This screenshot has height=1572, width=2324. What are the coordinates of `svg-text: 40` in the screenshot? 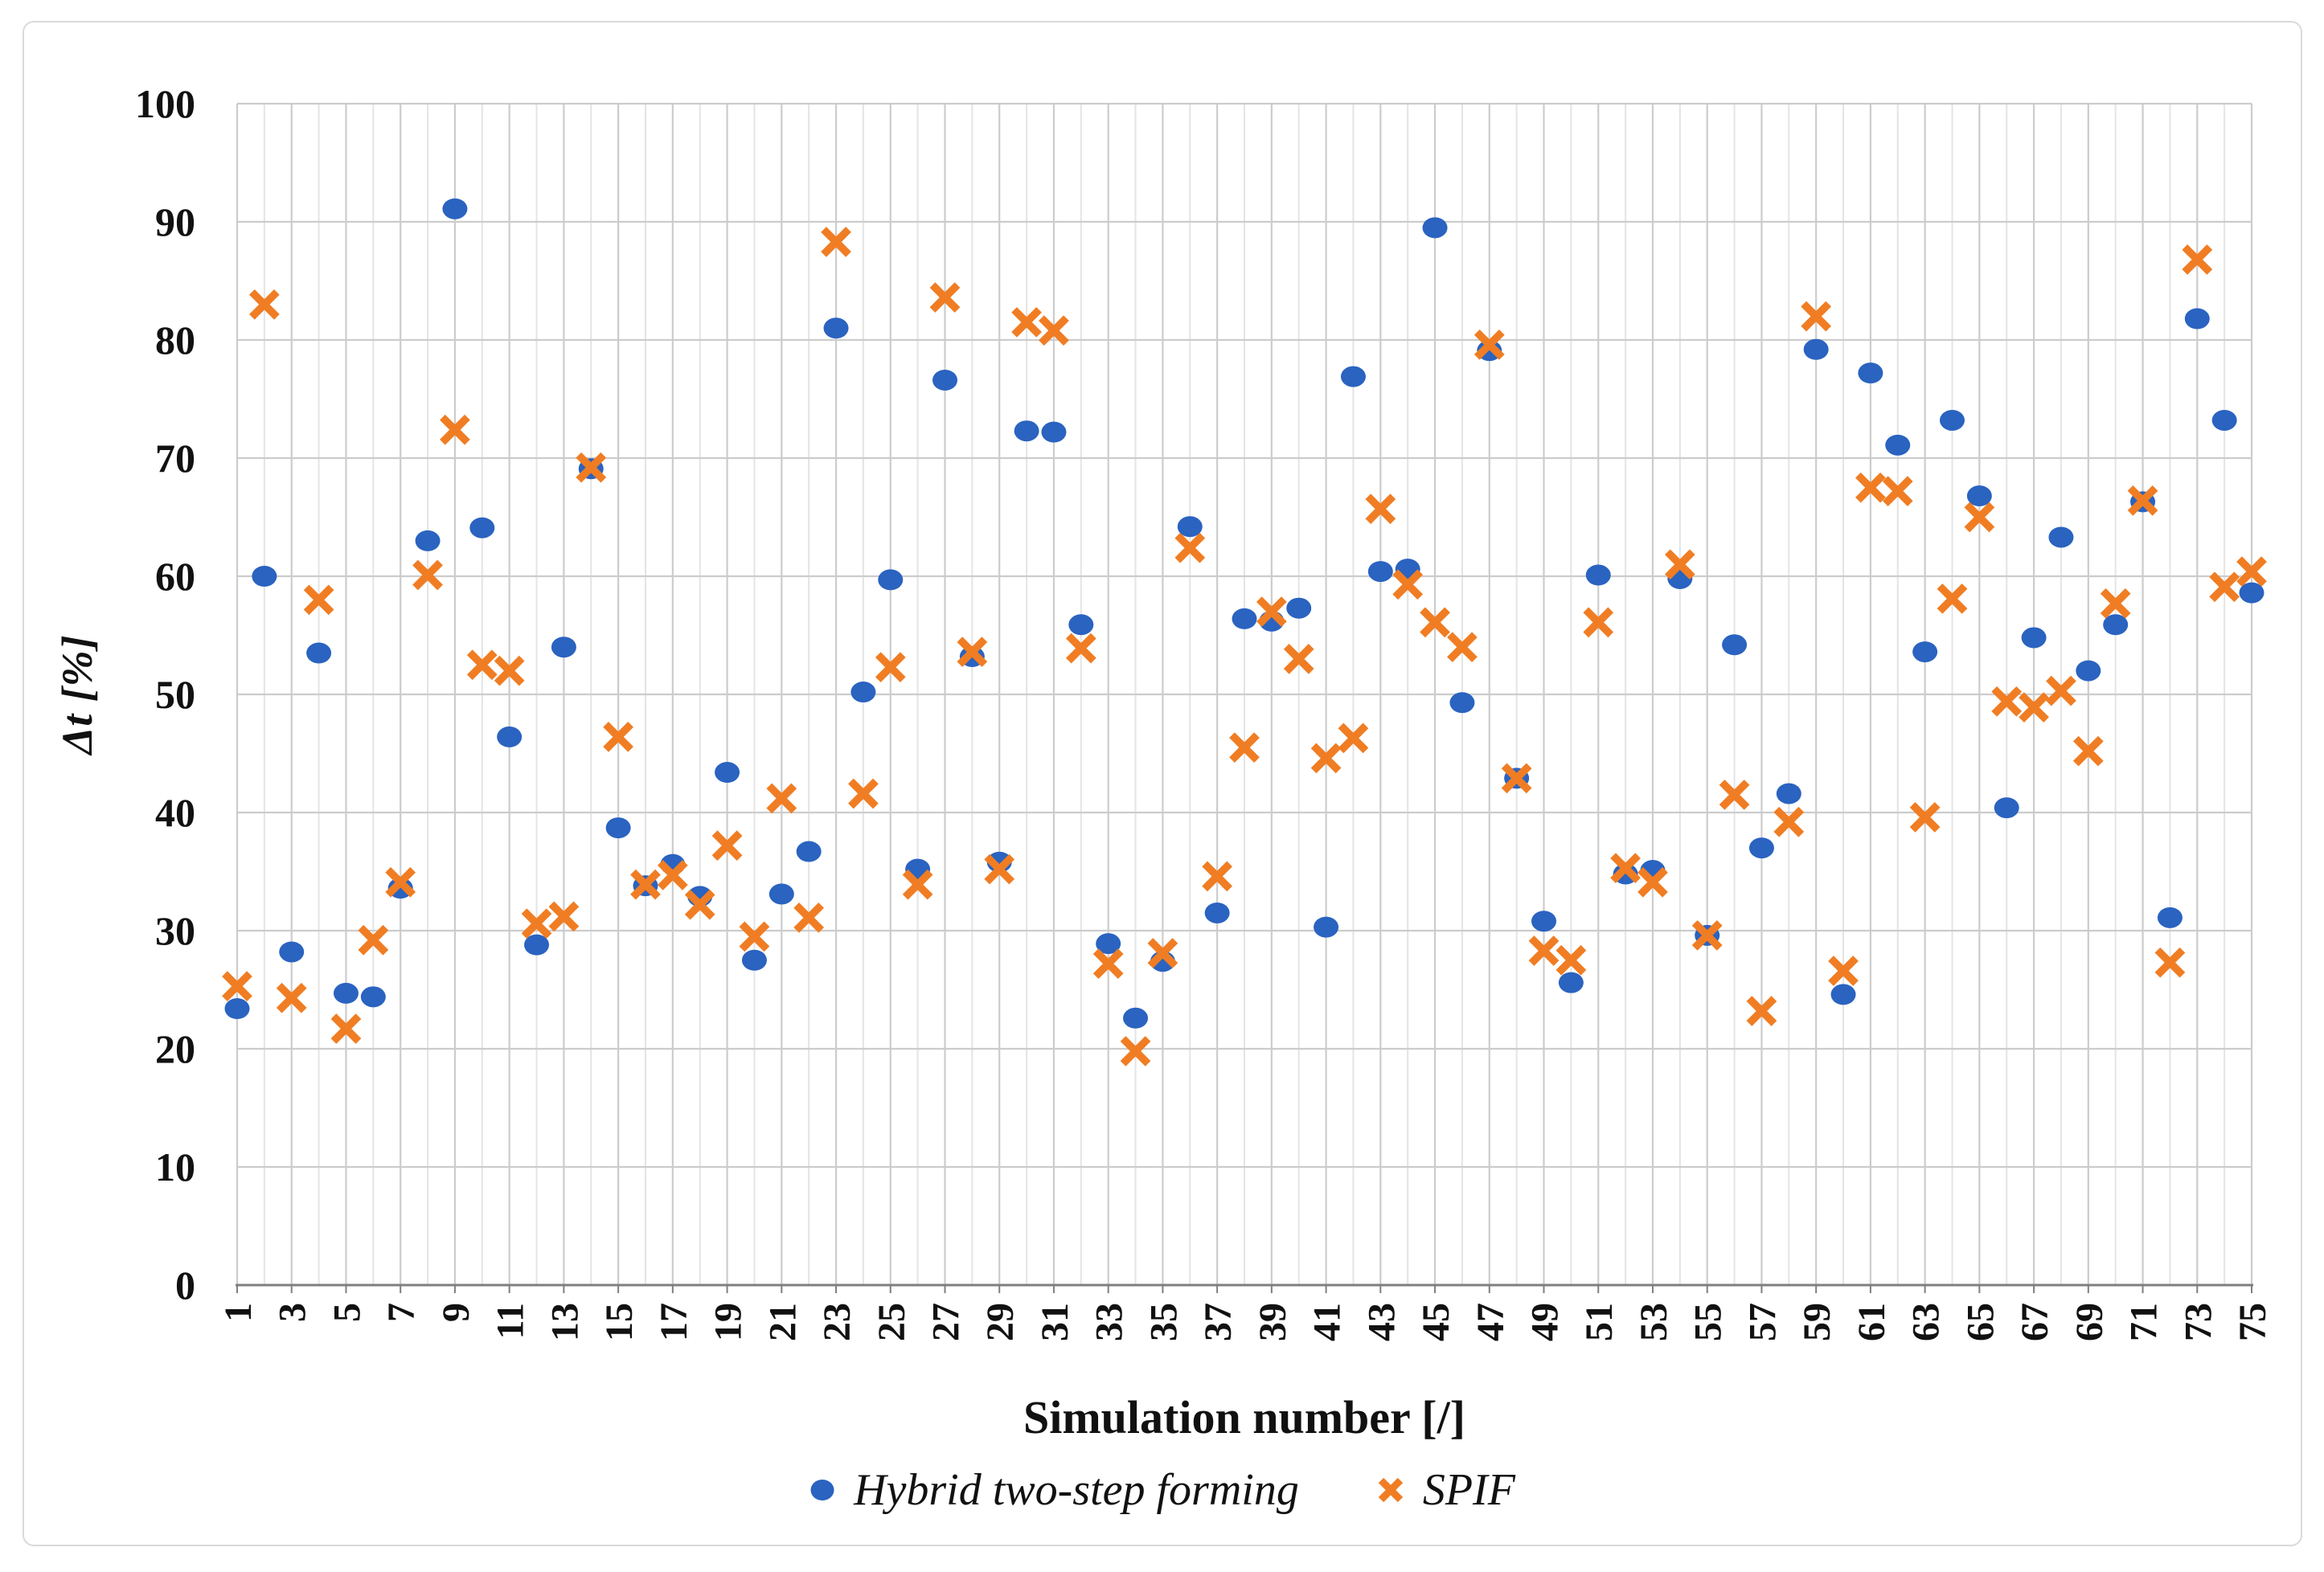 It's located at (175, 812).